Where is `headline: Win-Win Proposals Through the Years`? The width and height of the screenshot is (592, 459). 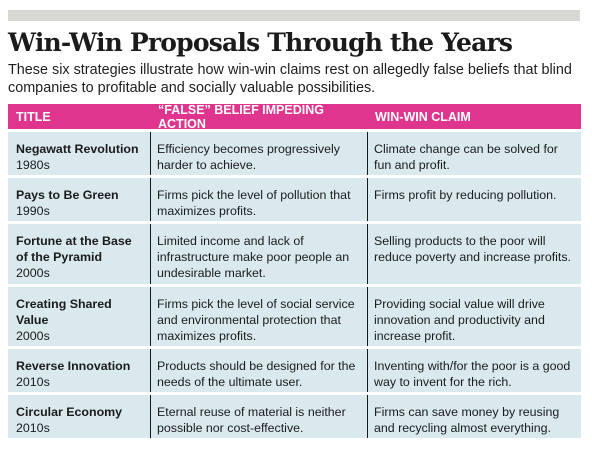
headline: Win-Win Proposals Through the Years is located at coordinates (260, 42).